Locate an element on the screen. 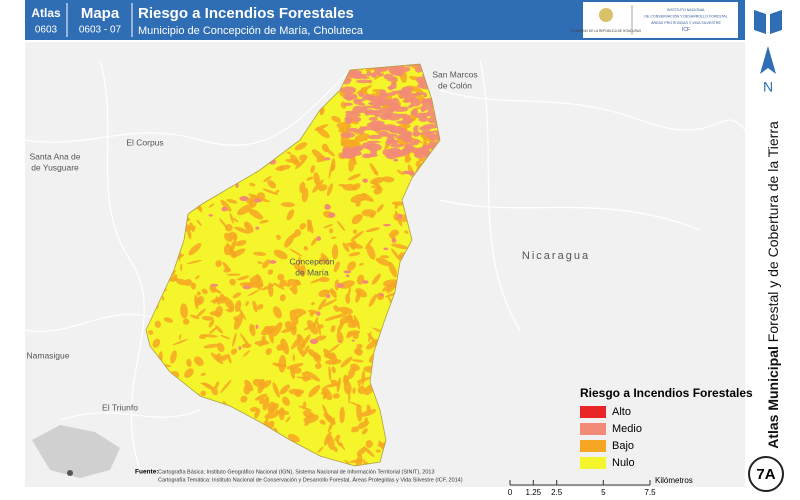 The height and width of the screenshot is (500, 800). scale-label: 5 is located at coordinates (603, 492).